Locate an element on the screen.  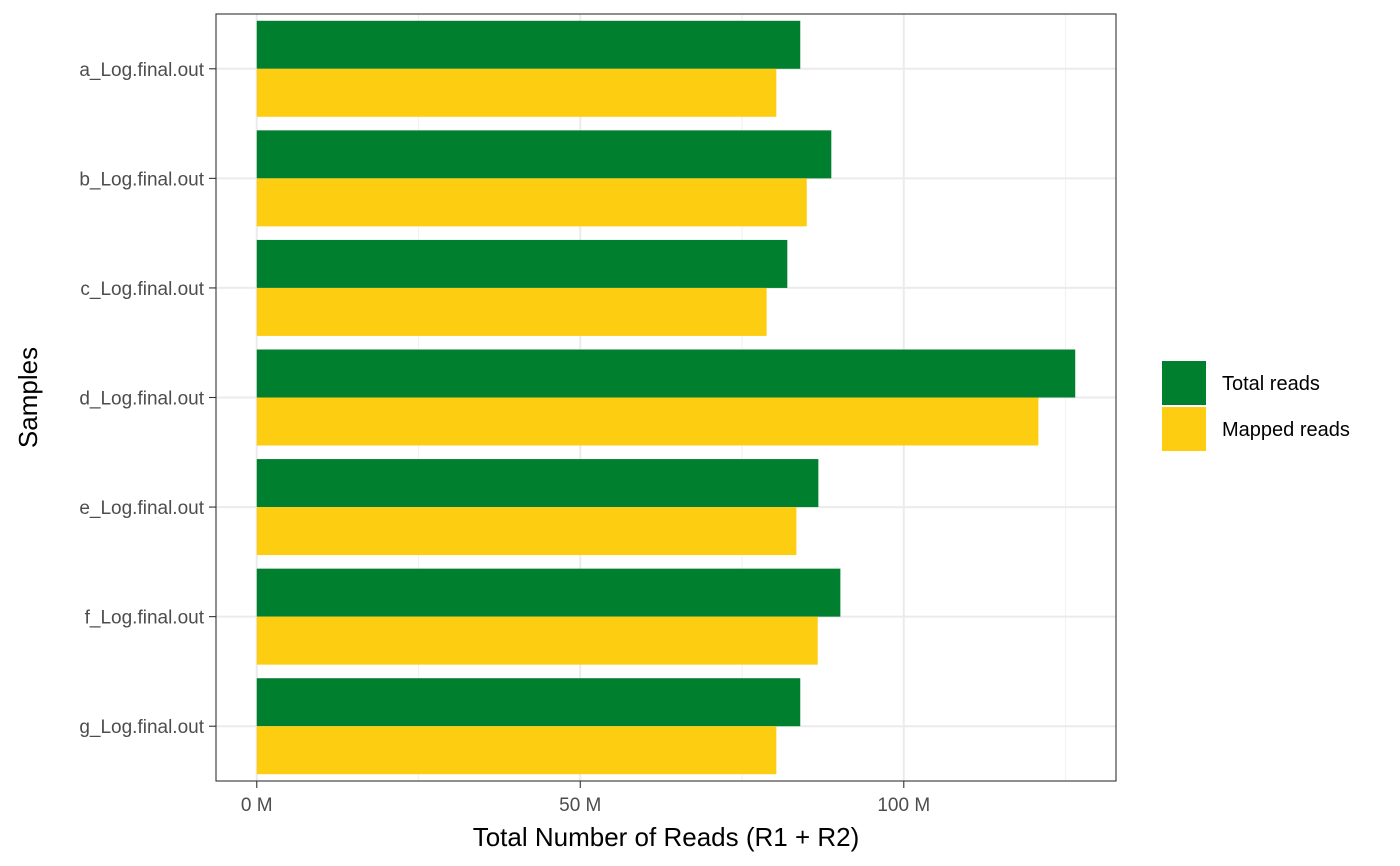
y-axis-title: Samples is located at coordinates (28, 397).